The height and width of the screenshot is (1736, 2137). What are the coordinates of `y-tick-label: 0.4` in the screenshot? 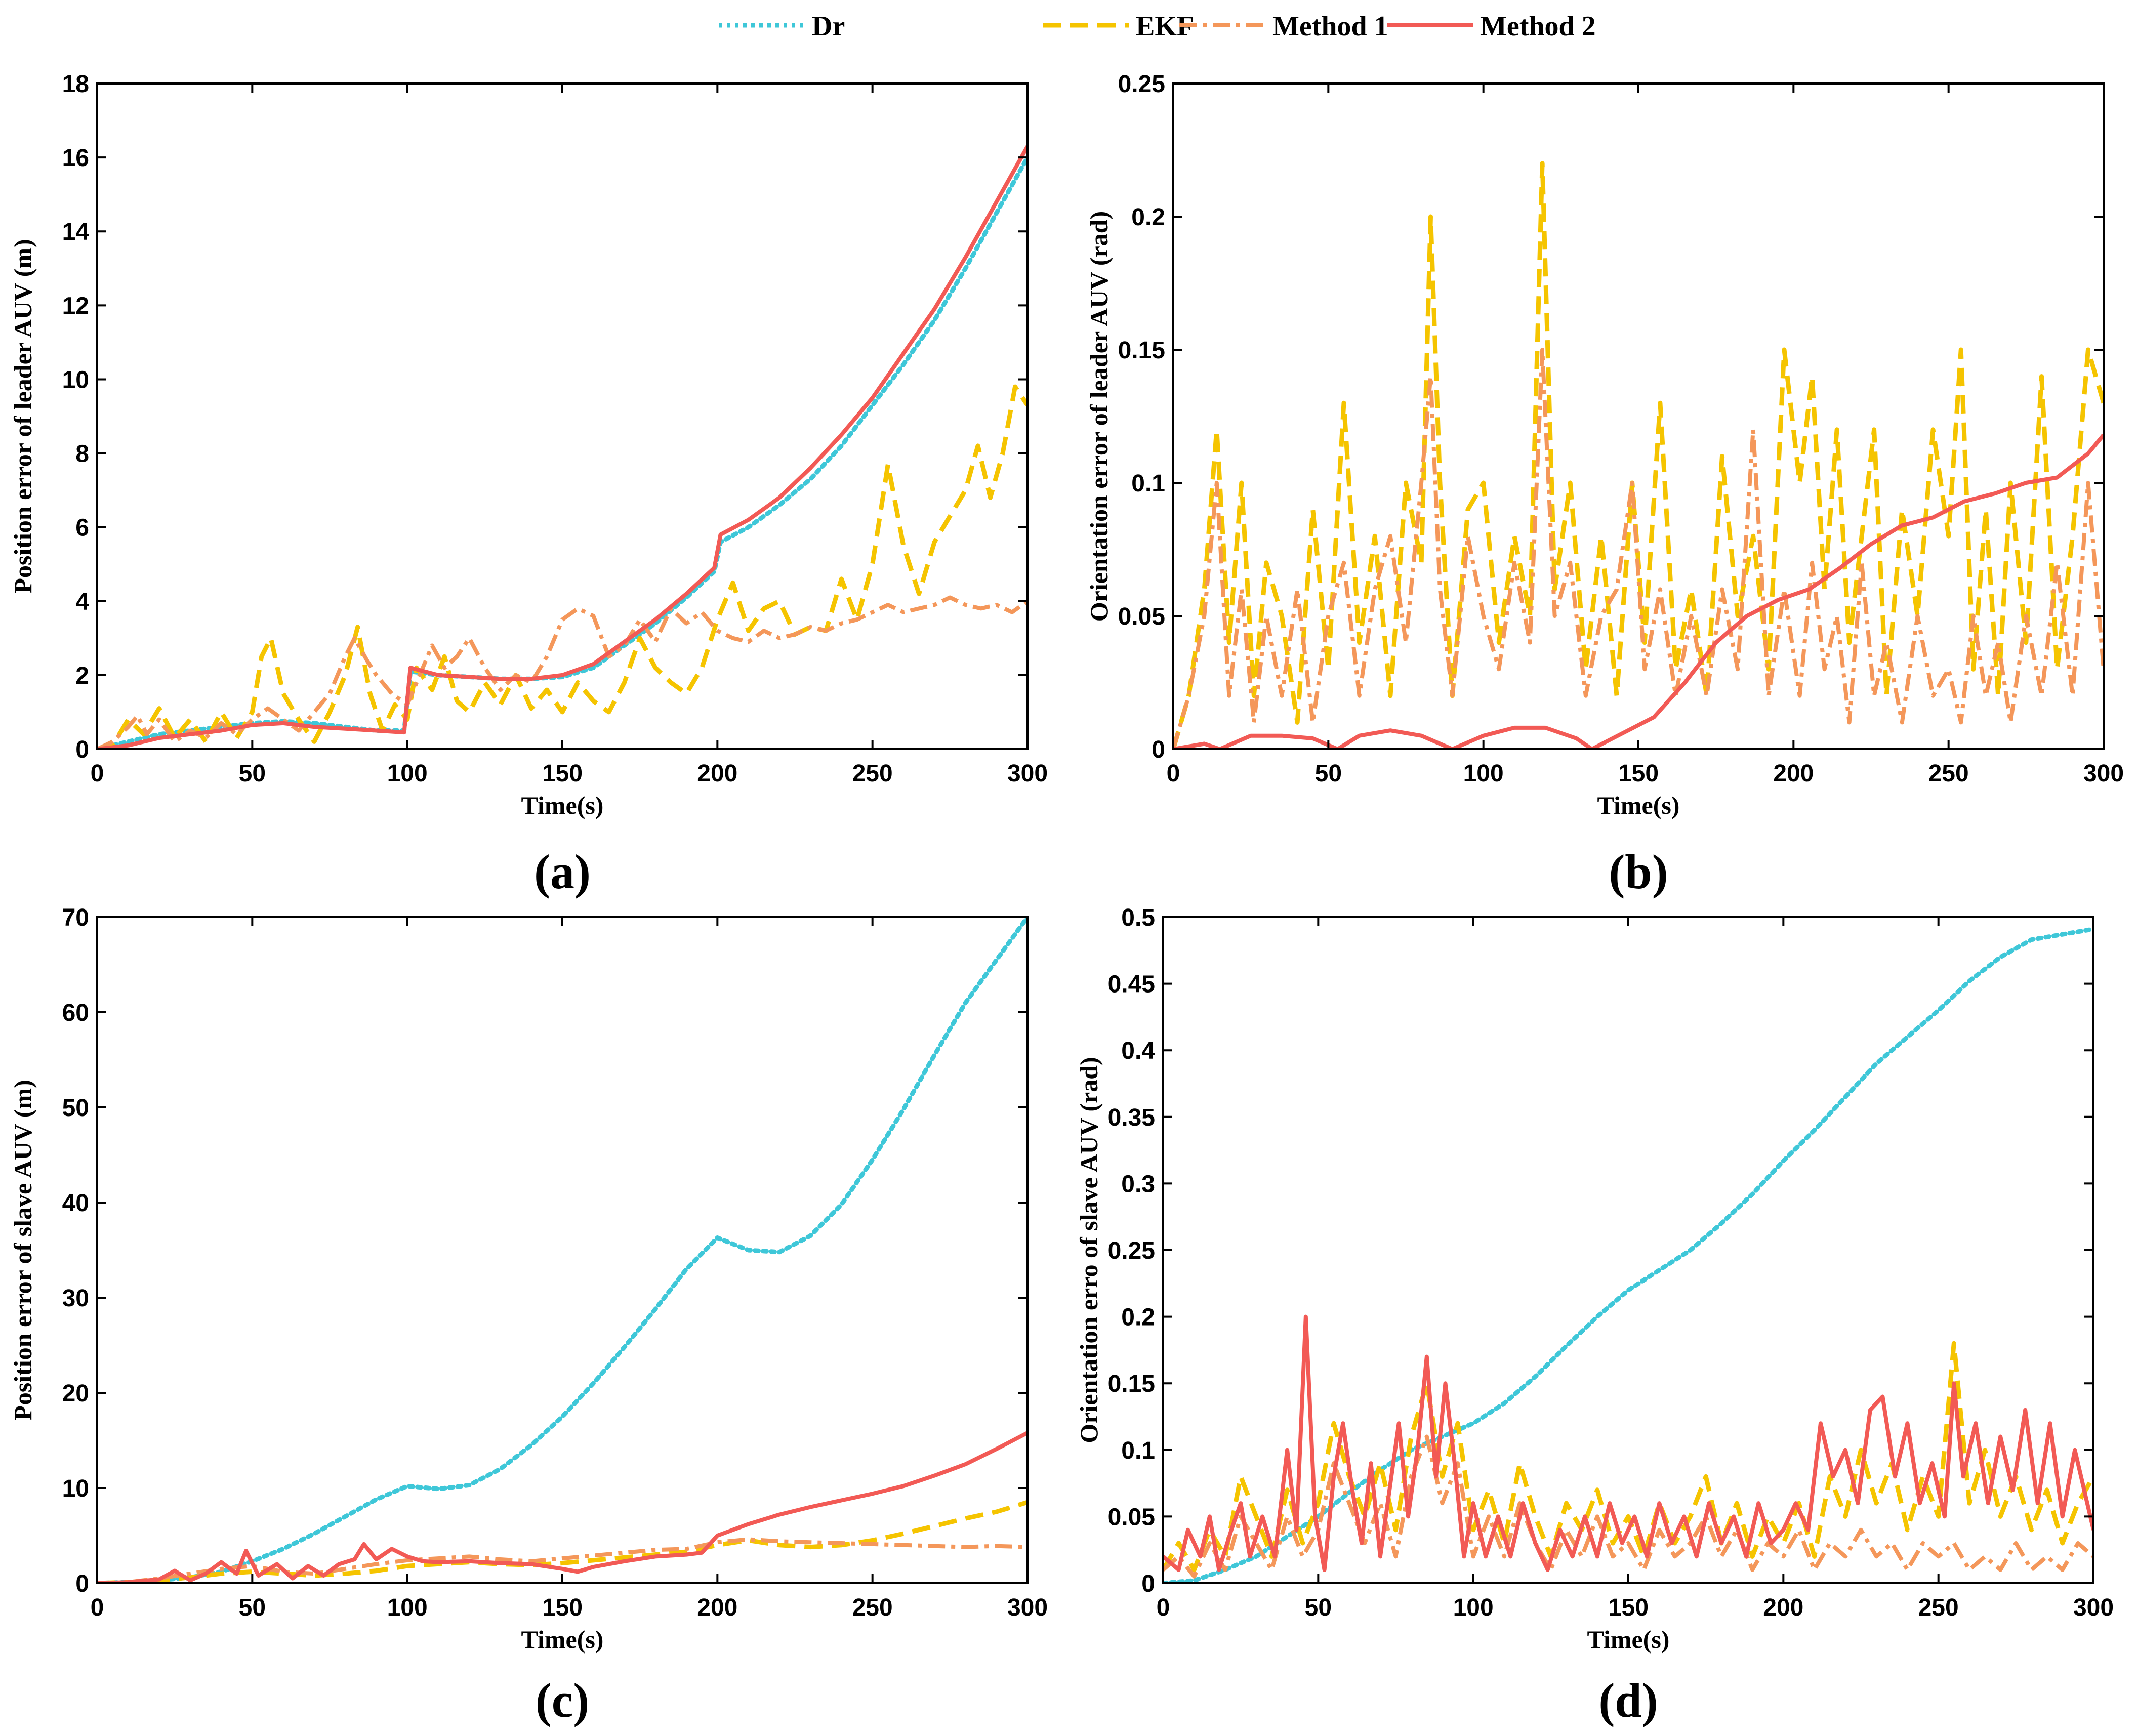 It's located at (1138, 1051).